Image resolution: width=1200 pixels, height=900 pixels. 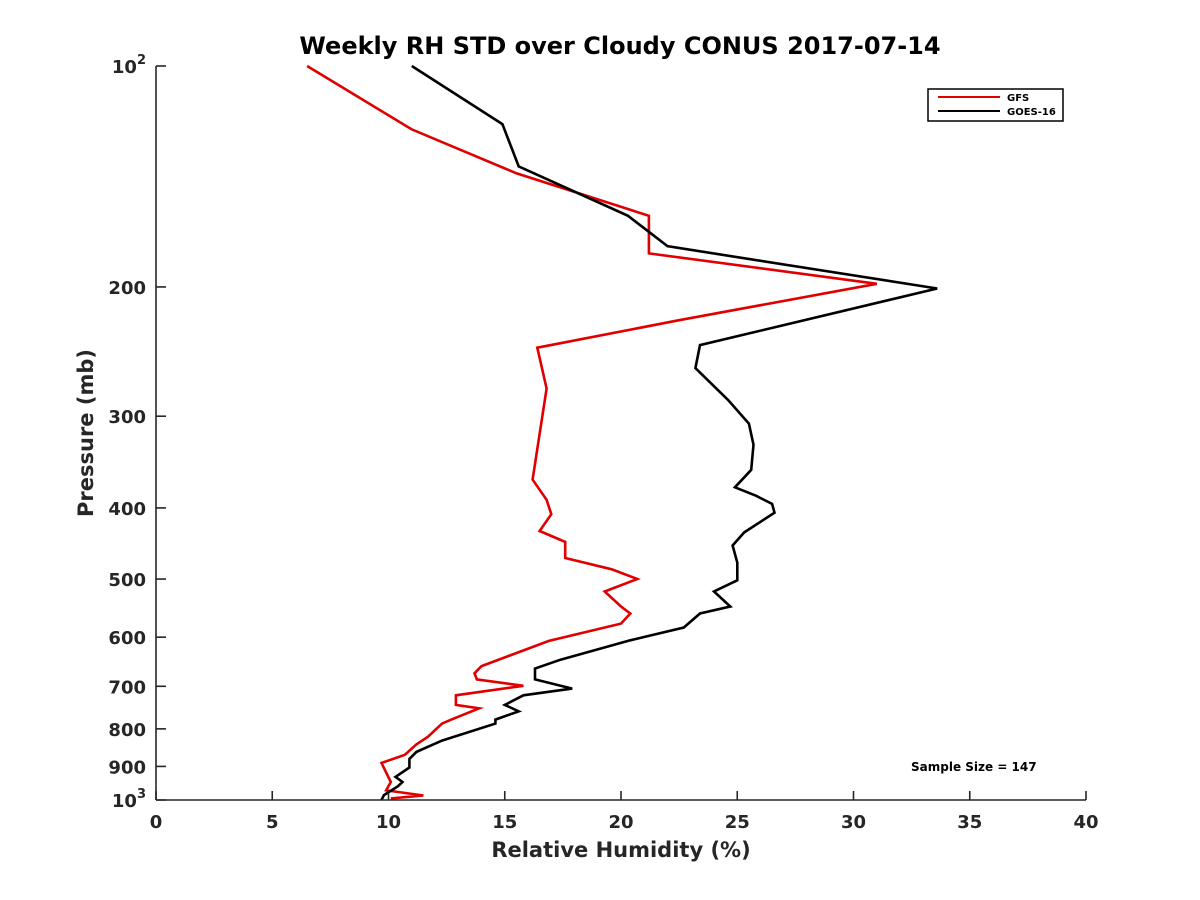 What do you see at coordinates (853, 822) in the screenshot?
I see `x-tick-label: 30` at bounding box center [853, 822].